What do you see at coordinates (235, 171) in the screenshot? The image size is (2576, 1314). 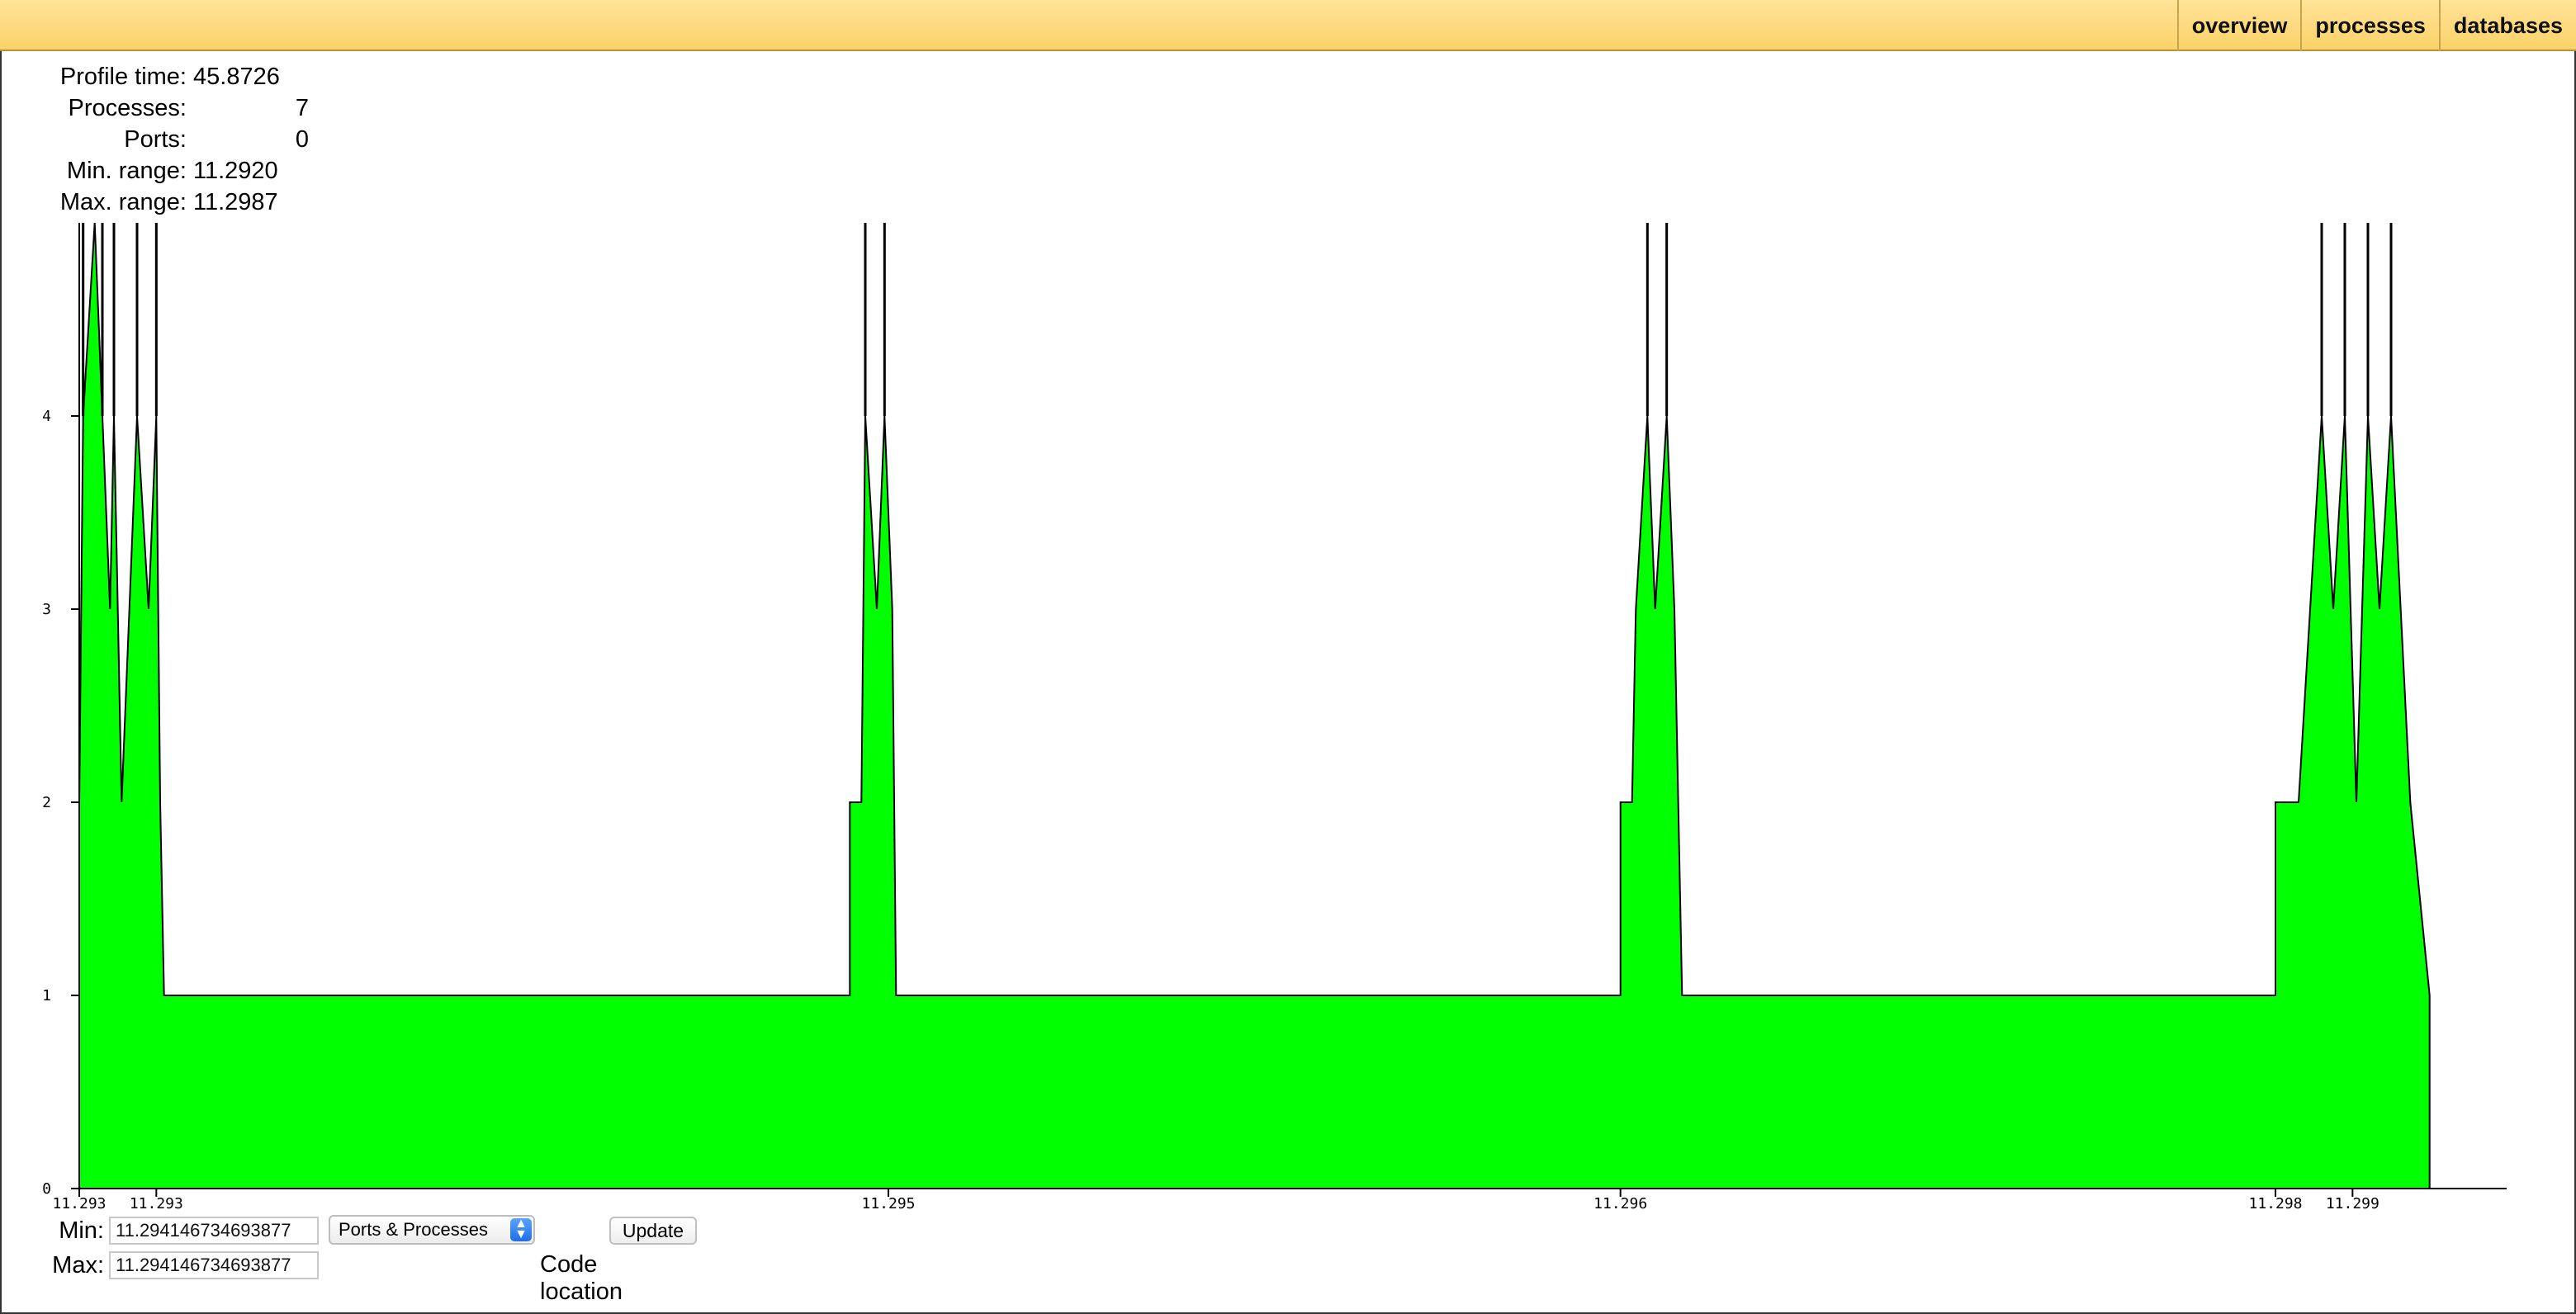 I see `stat-value: 11.2920` at bounding box center [235, 171].